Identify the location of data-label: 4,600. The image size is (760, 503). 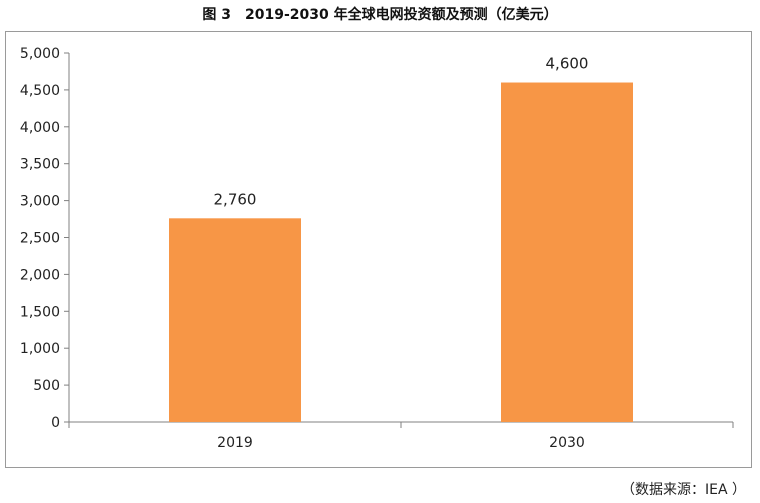
(567, 64).